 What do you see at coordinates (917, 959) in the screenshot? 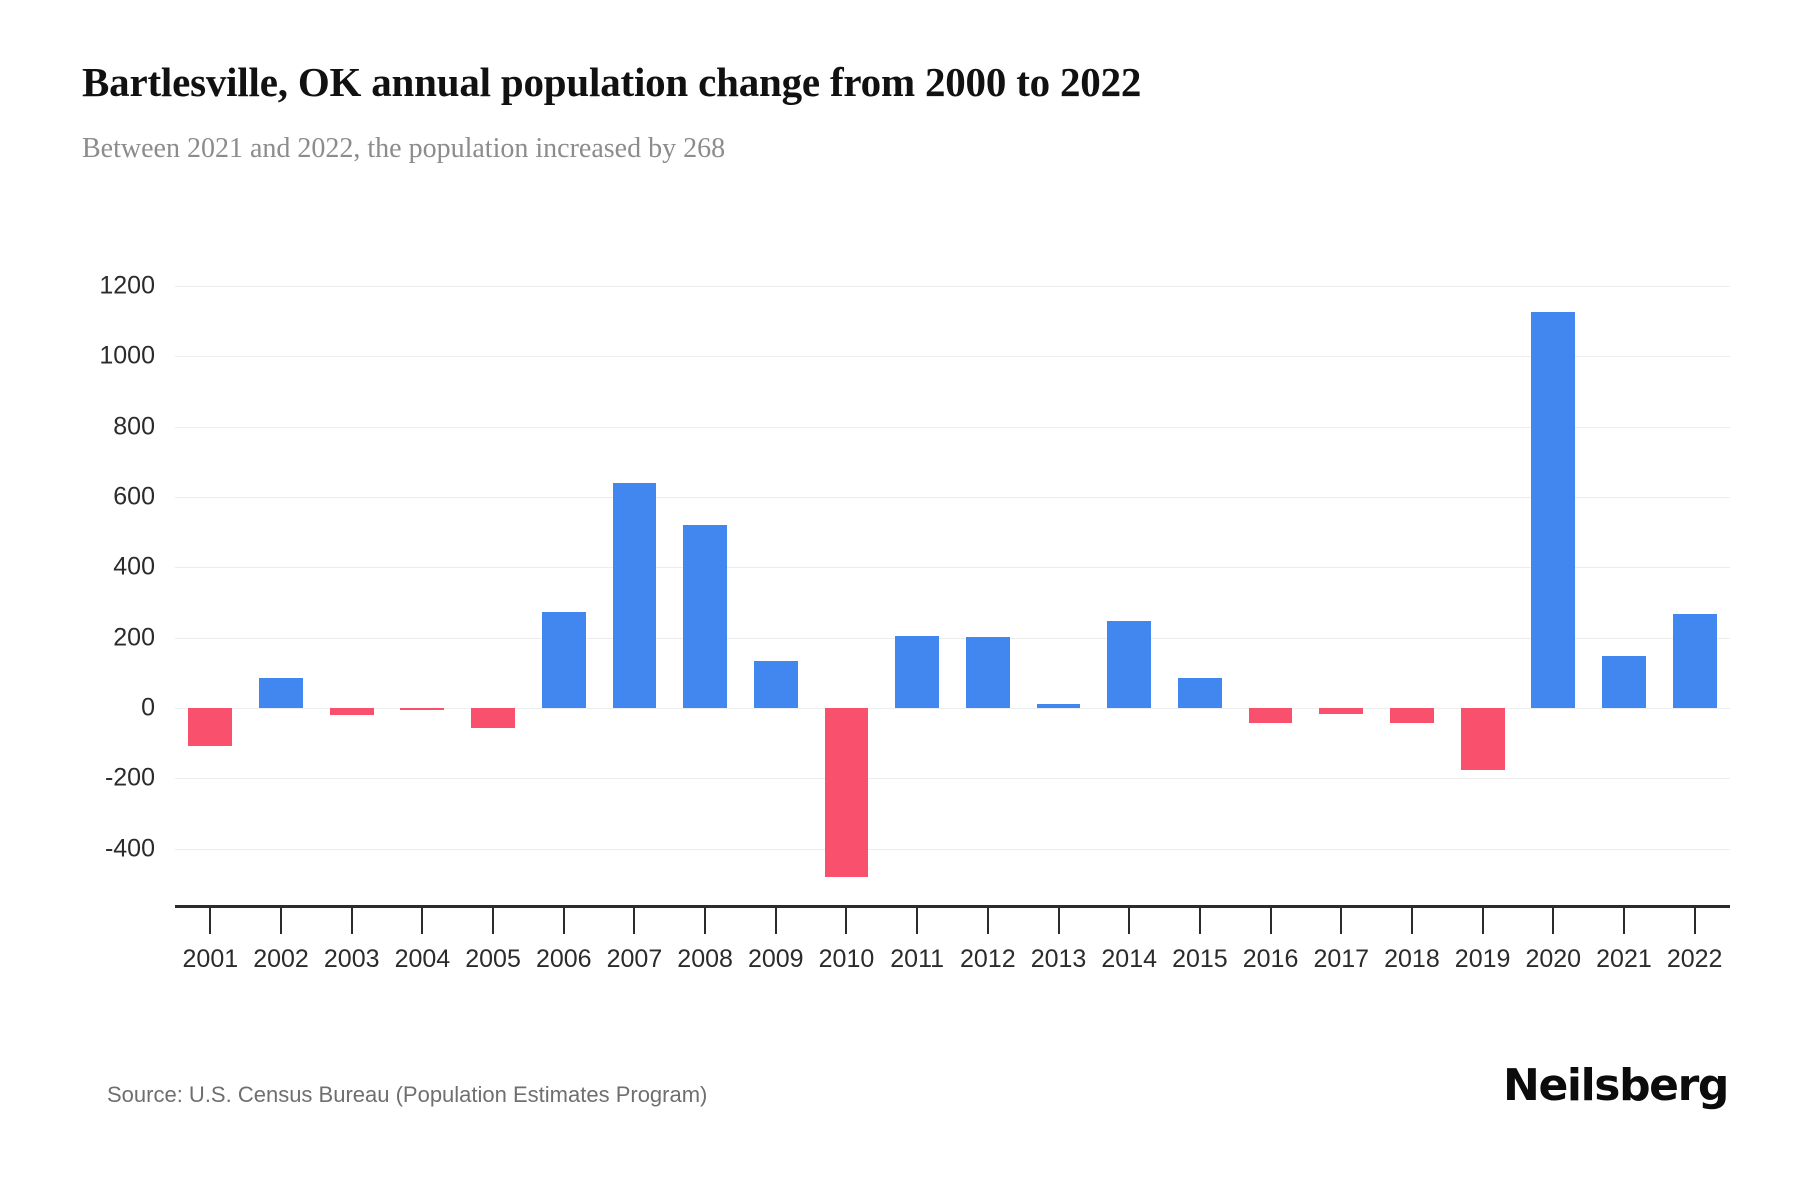
I see `x-axis-tick-label: 2011` at bounding box center [917, 959].